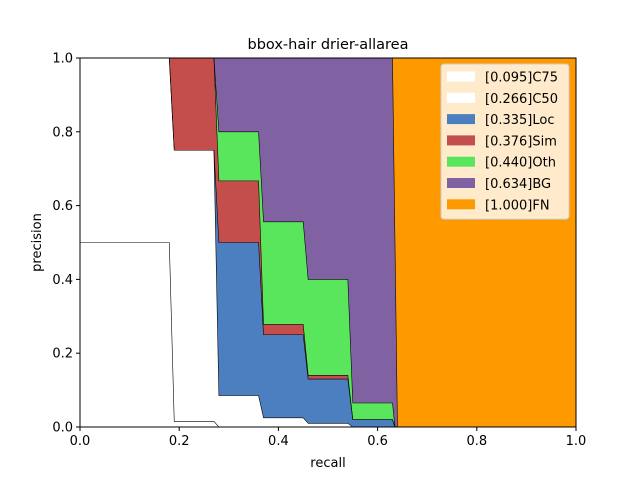  What do you see at coordinates (377, 441) in the screenshot?
I see `x-tick-label: 0.6` at bounding box center [377, 441].